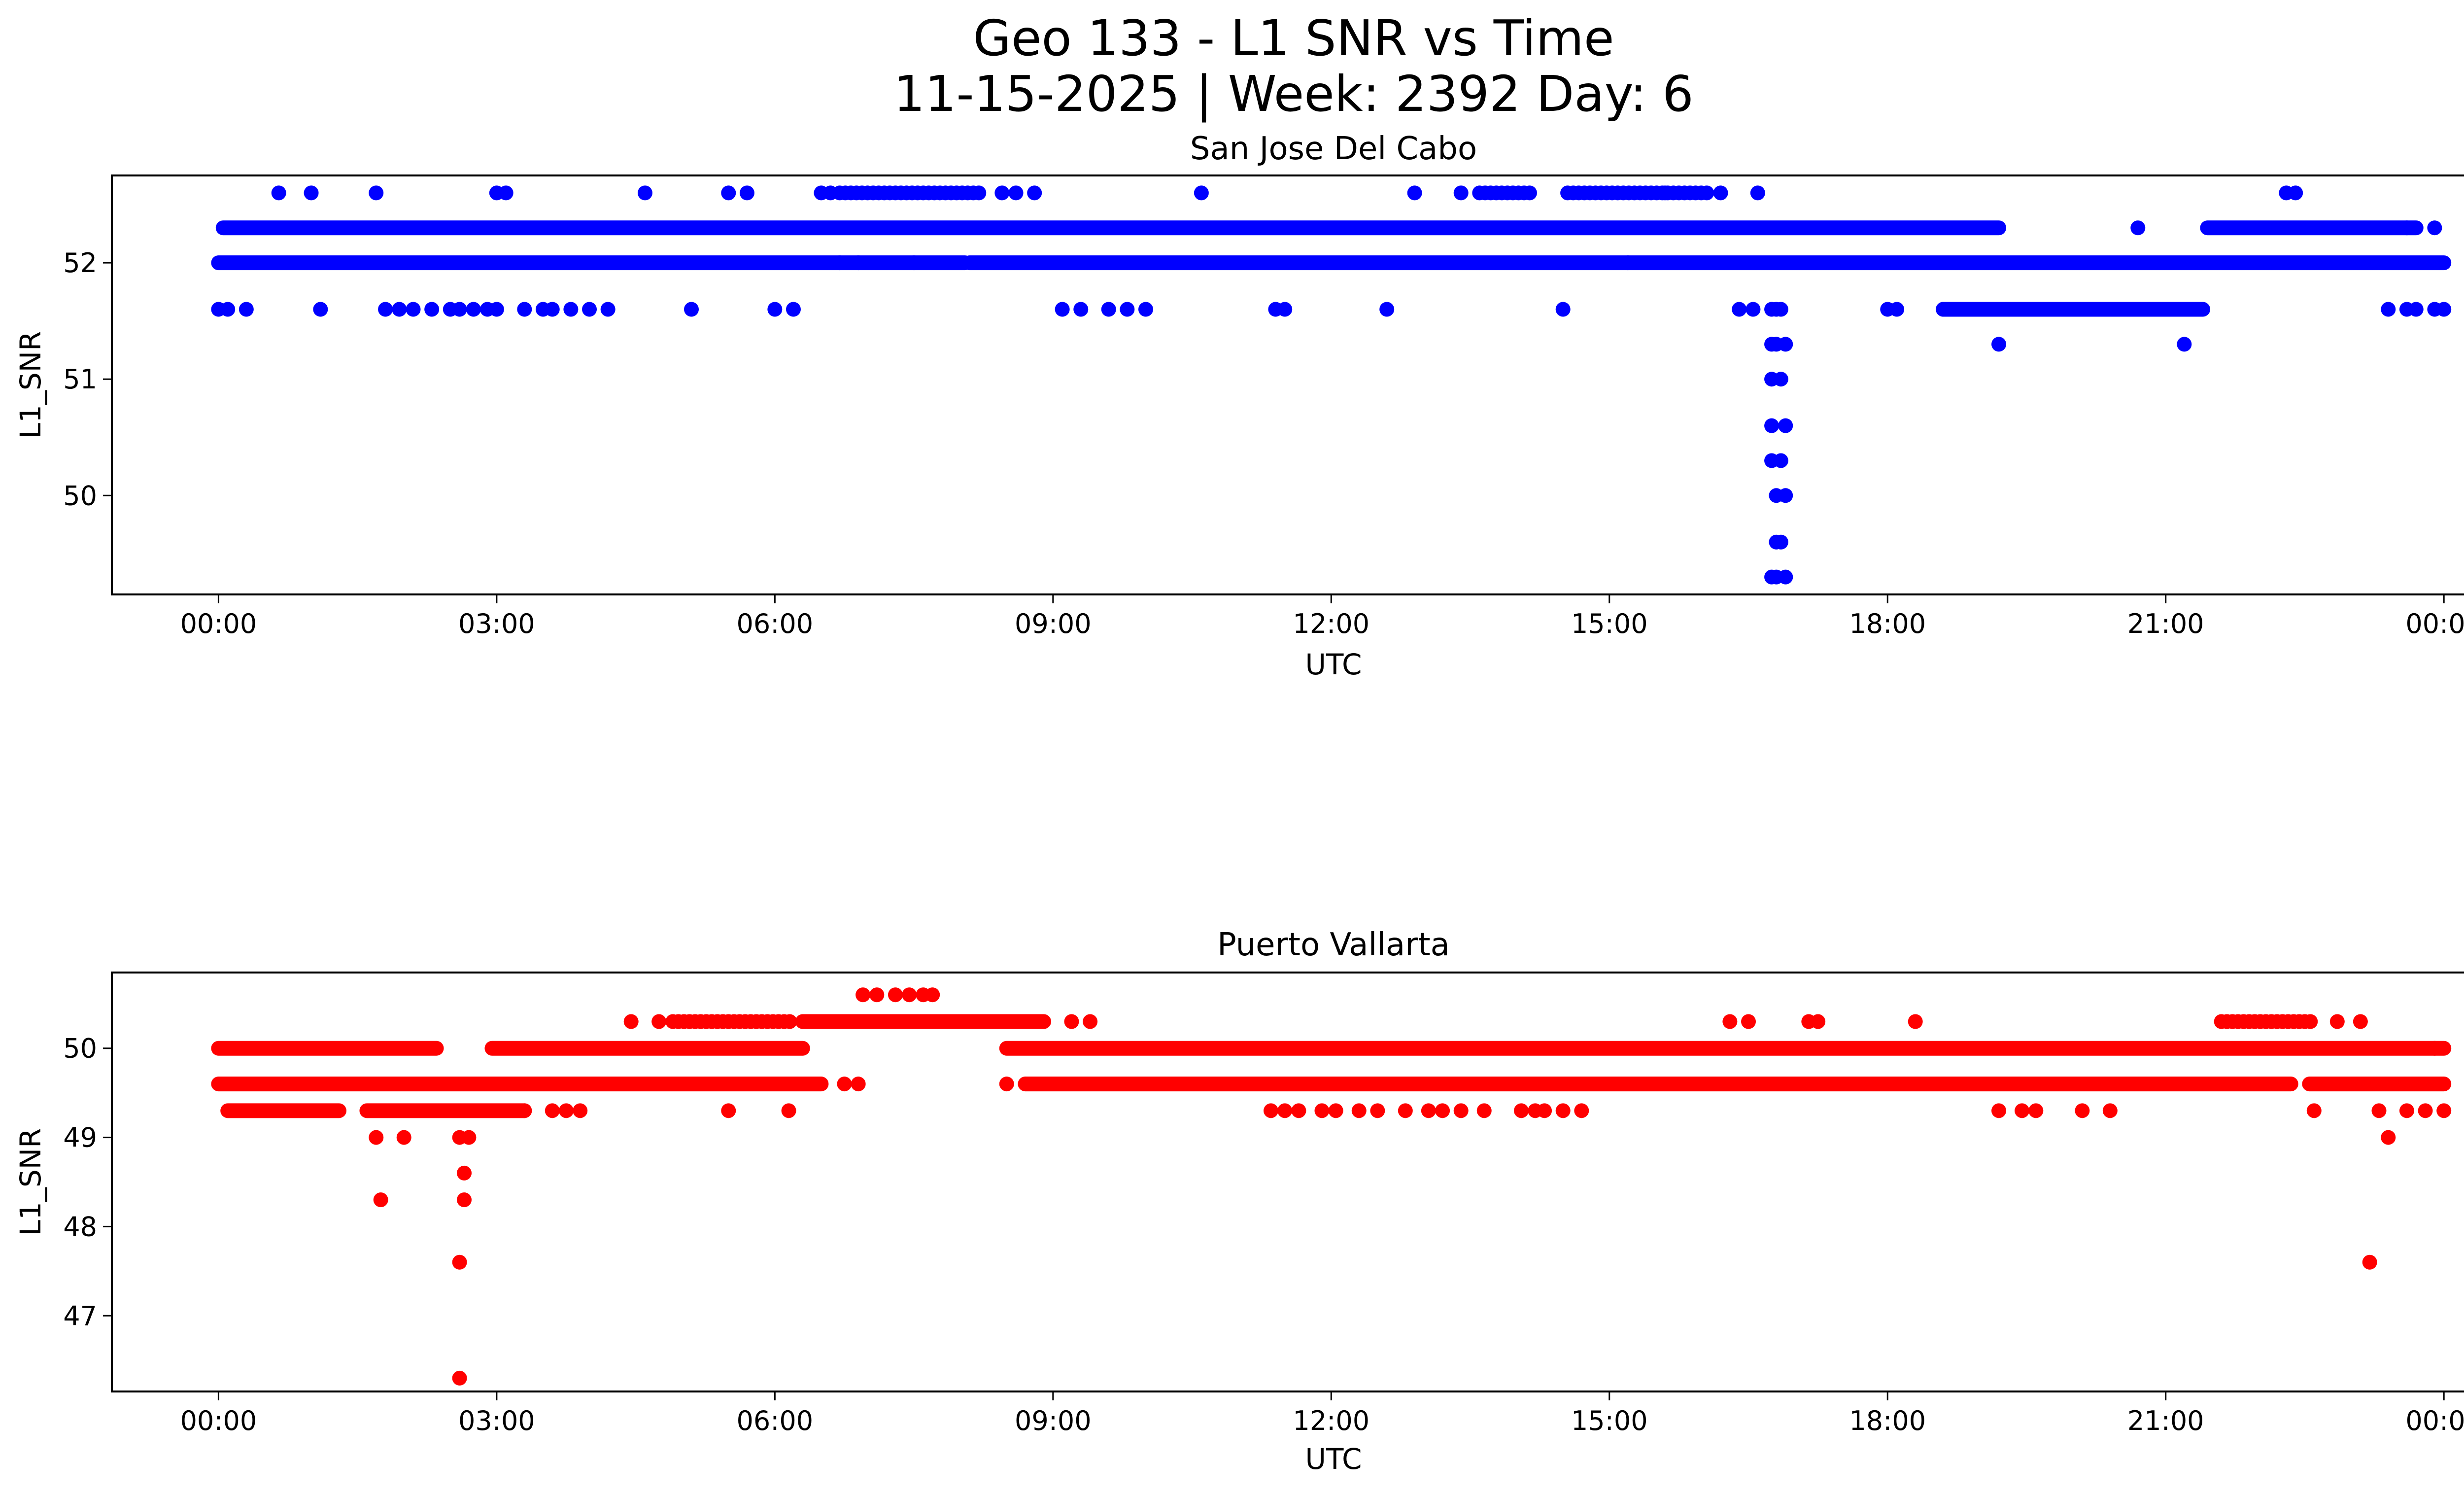 This screenshot has width=2464, height=1495. I want to click on y-tick-label: 52, so click(80, 262).